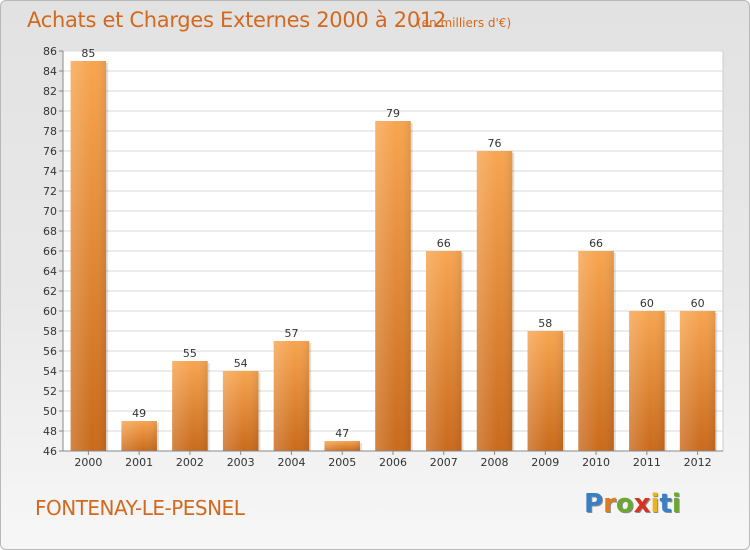 This screenshot has width=750, height=550. Describe the element at coordinates (50, 91) in the screenshot. I see `y-tick-label: 82` at that location.